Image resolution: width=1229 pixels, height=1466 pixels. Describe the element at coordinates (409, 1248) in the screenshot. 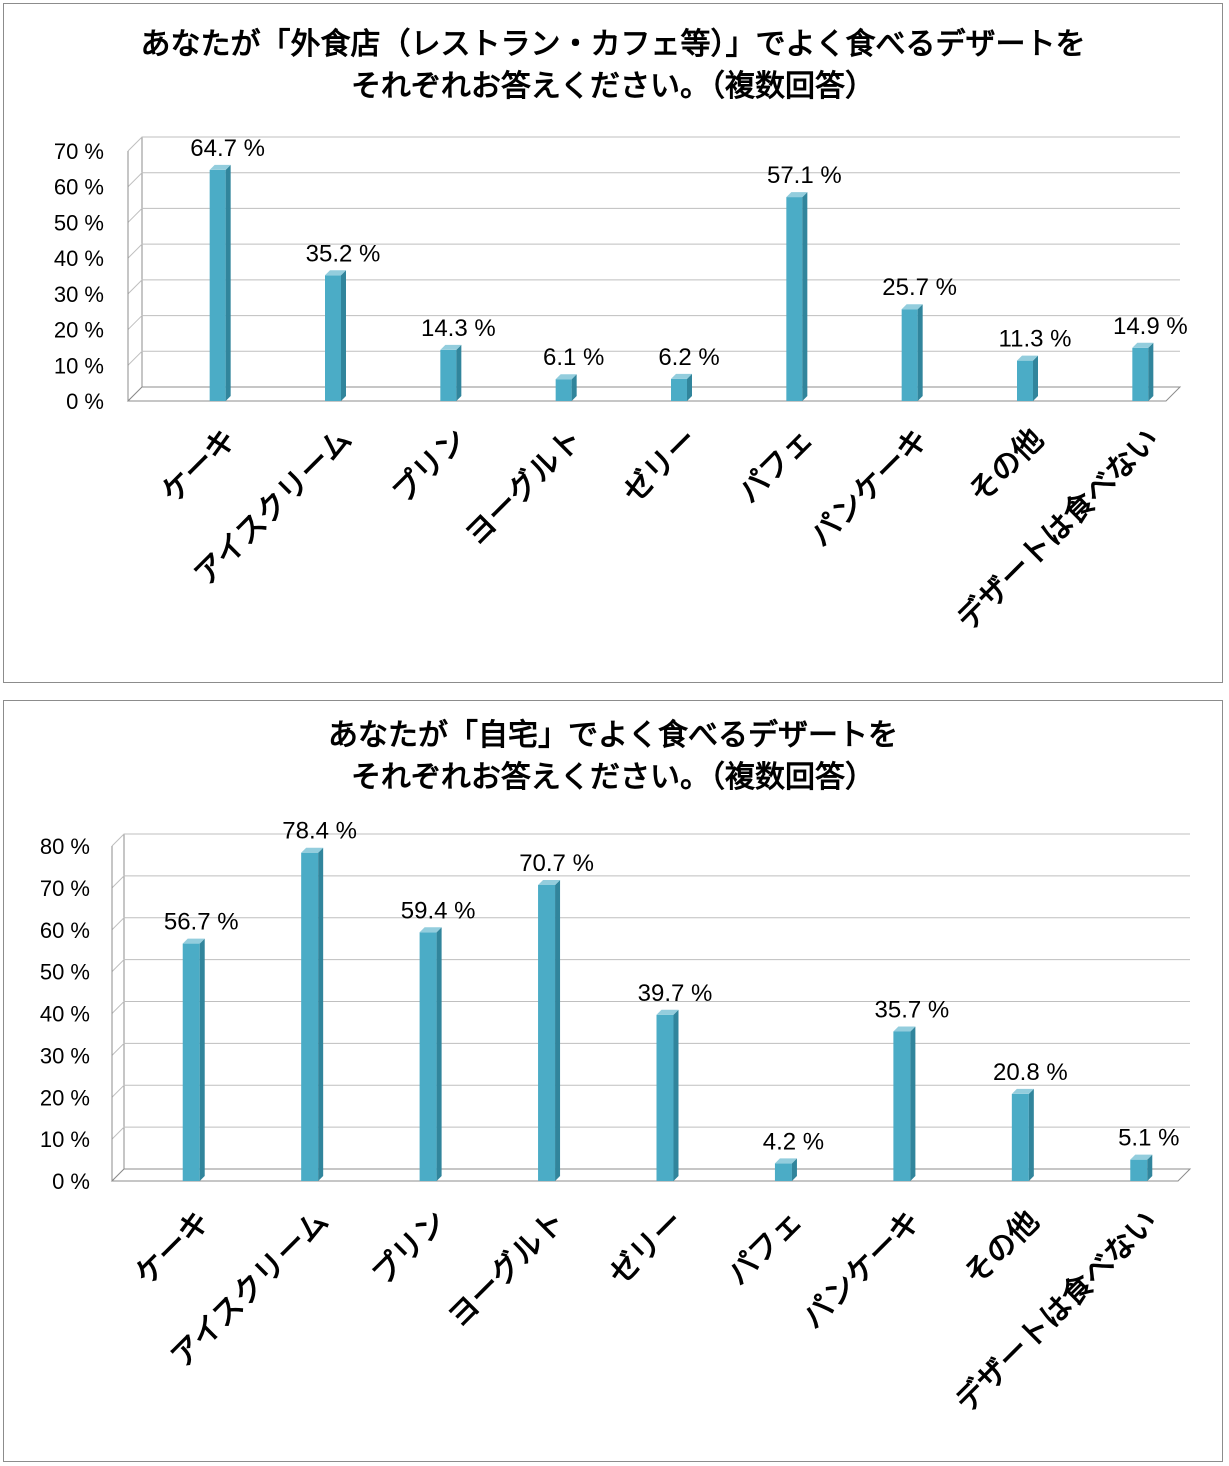

I see `x-category-label: プリン` at that location.